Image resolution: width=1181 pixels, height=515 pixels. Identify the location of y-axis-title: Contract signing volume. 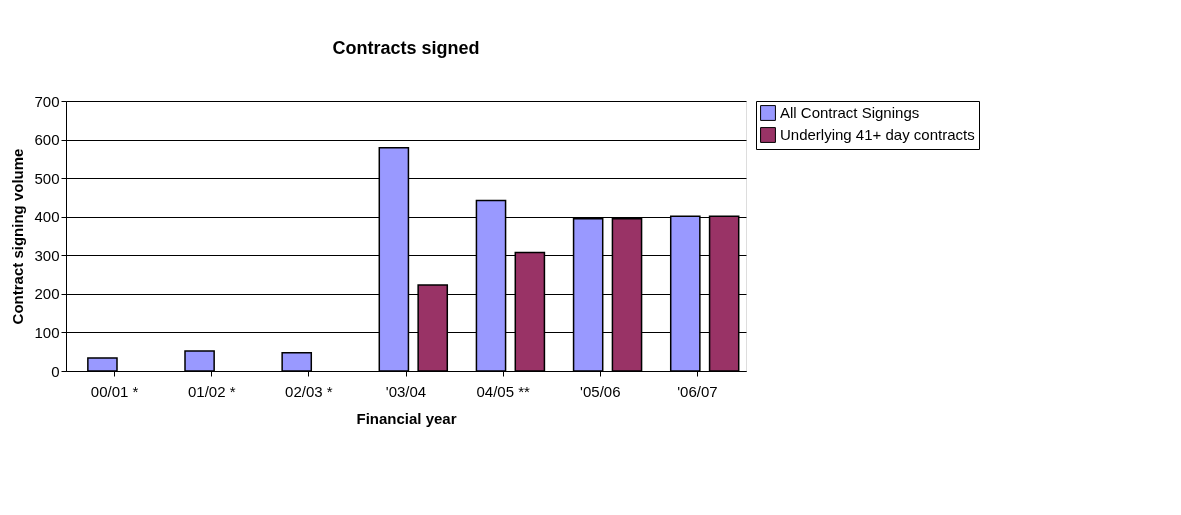
(18, 236).